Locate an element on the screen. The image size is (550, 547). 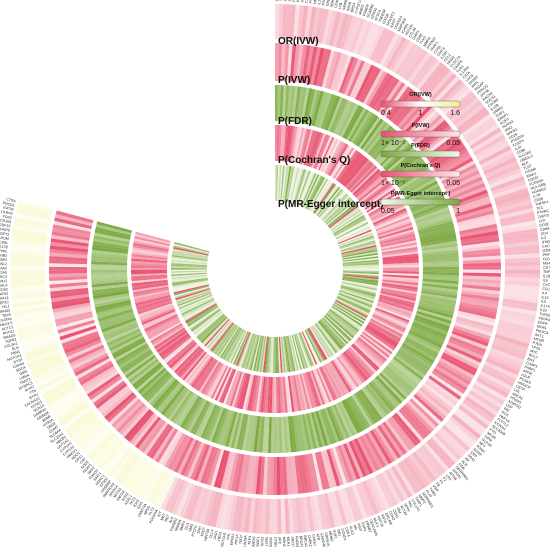
gene-label: KEAP1 is located at coordinates (87, 468).